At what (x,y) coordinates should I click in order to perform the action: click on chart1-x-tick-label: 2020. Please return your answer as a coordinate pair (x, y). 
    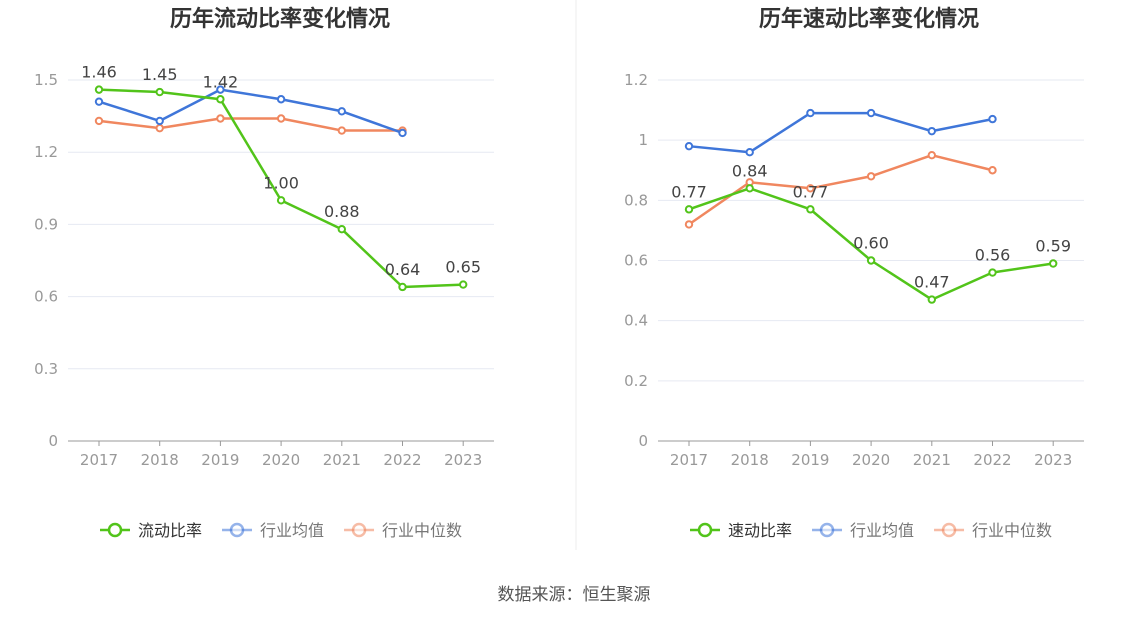
    Looking at the image, I should click on (281, 460).